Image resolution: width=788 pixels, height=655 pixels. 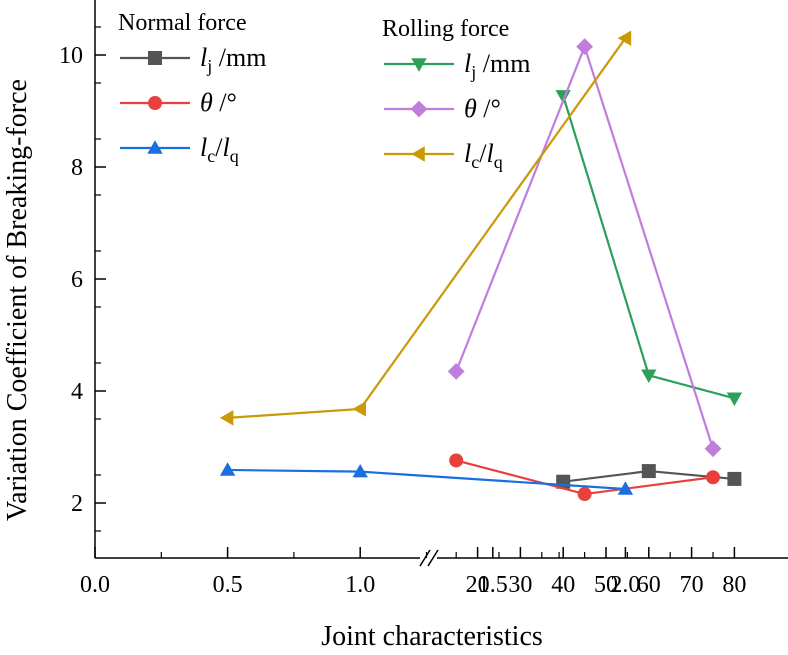 I want to click on x-tick-label: 1.5, so click(x=493, y=585).